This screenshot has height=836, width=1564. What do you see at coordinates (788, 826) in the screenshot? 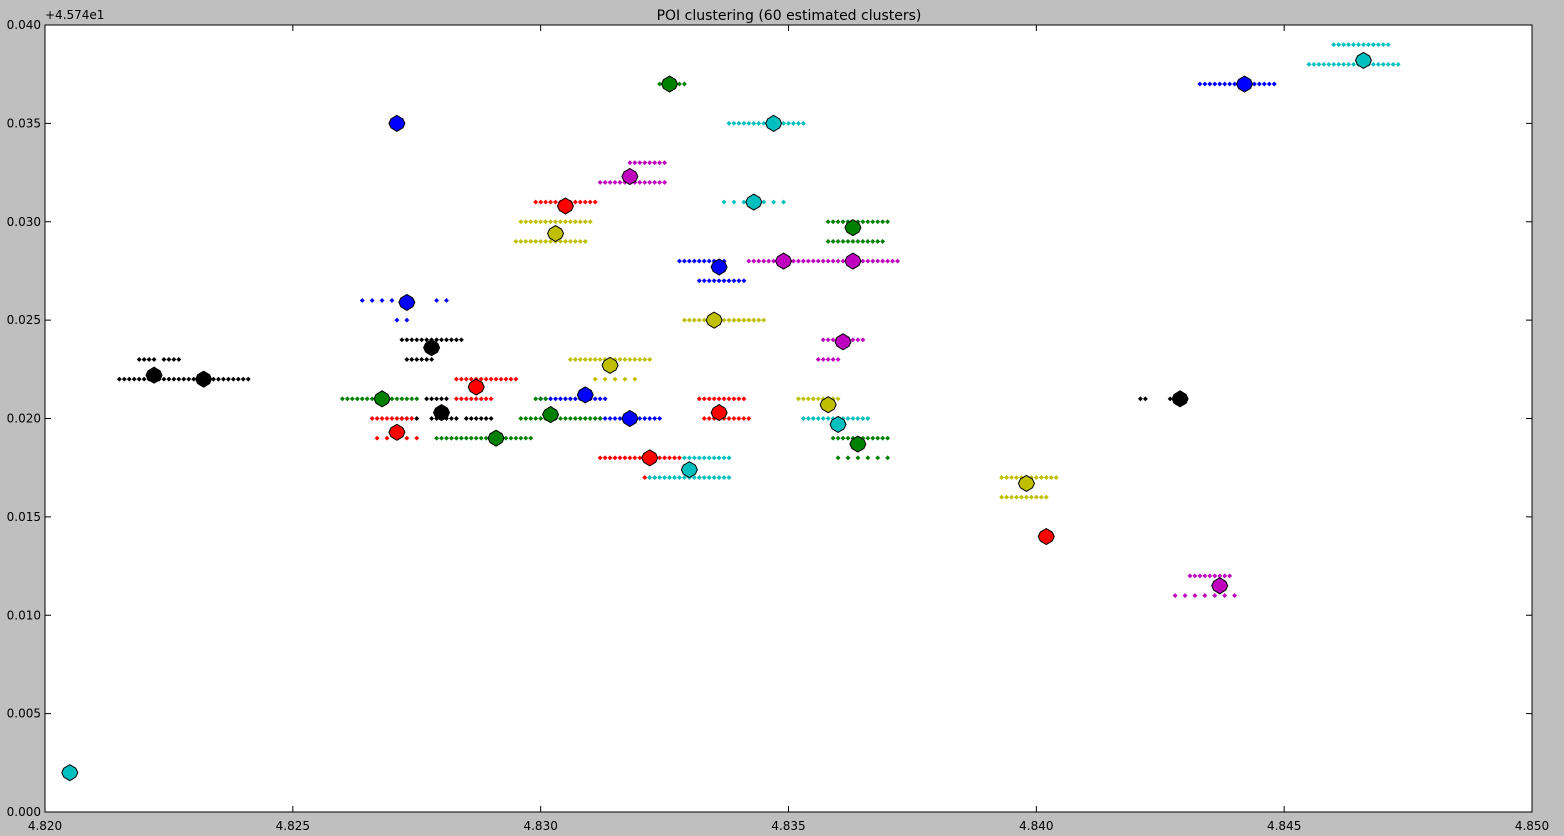
I see `x-tick-labels: 4.820 4.825 4.830 4.835 4.840 4.845 4.850` at bounding box center [788, 826].